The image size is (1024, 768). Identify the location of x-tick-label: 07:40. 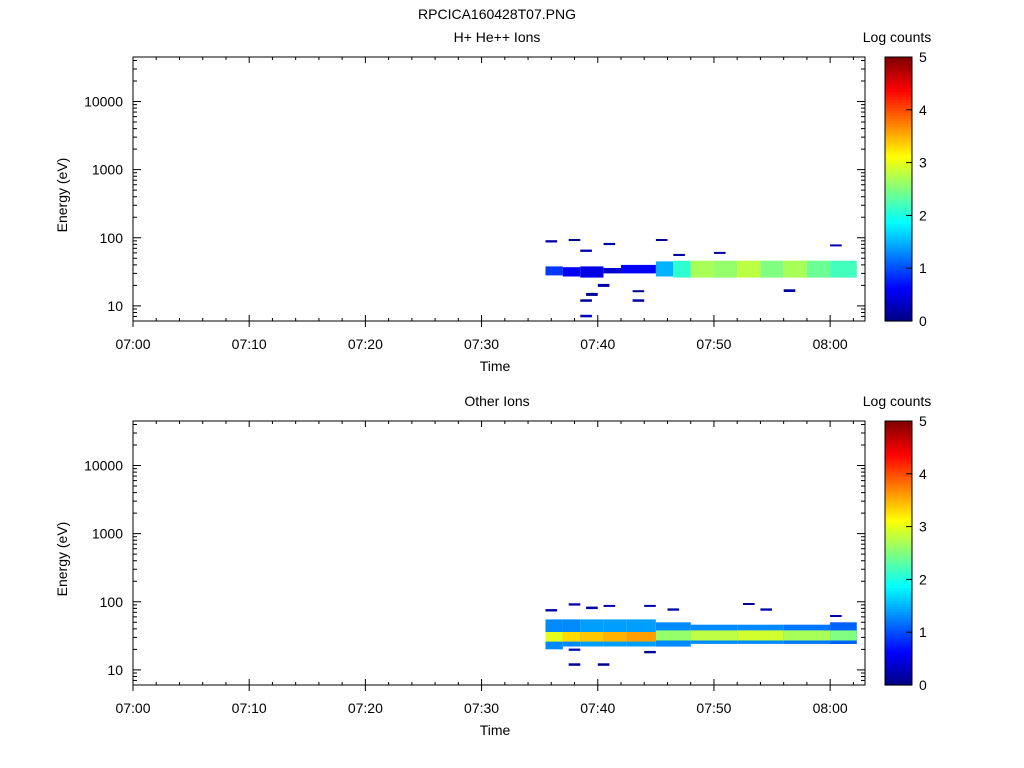
(597, 708).